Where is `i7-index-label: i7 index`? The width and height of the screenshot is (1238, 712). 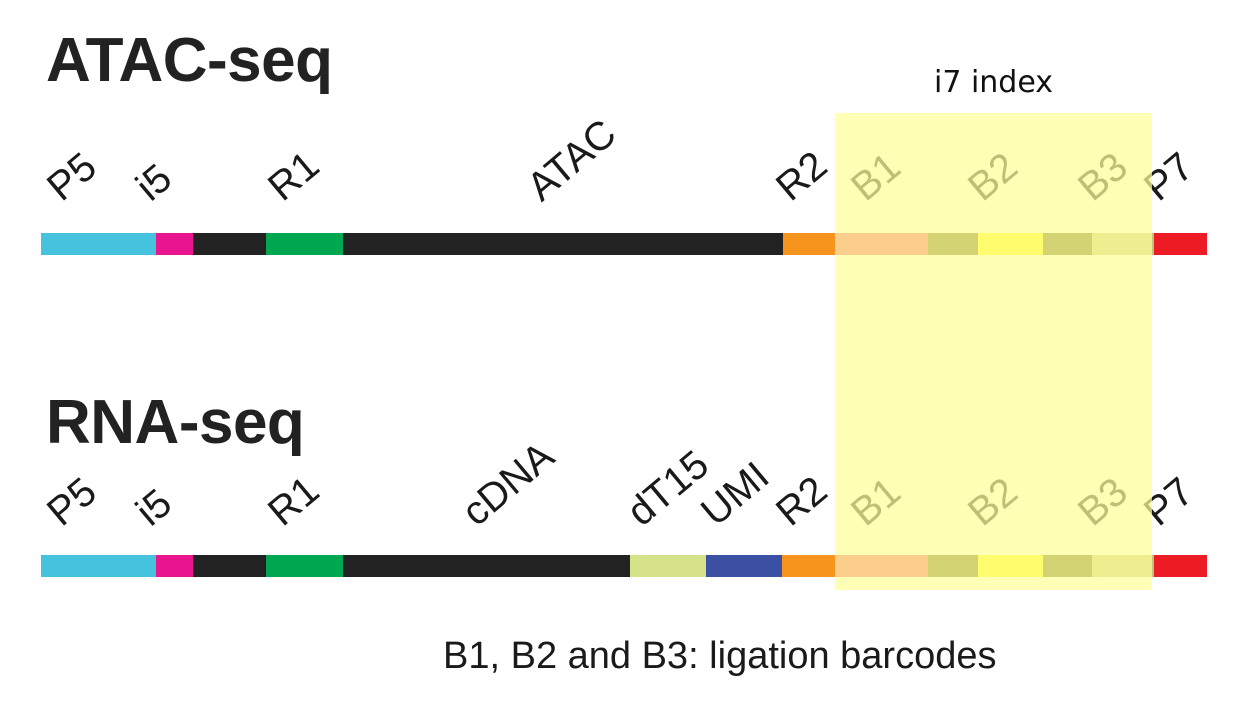
i7-index-label: i7 index is located at coordinates (994, 82).